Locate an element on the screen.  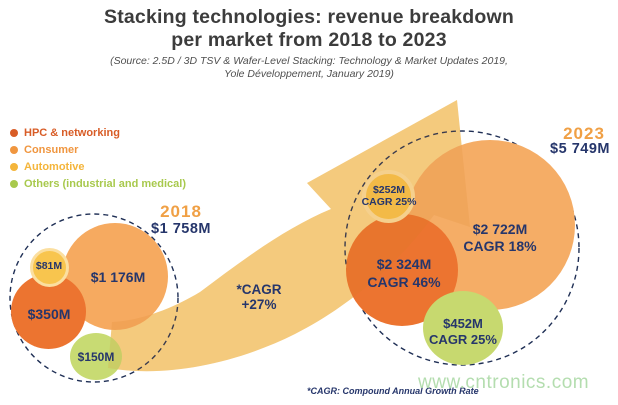
legend-label: Consumer is located at coordinates (51, 149).